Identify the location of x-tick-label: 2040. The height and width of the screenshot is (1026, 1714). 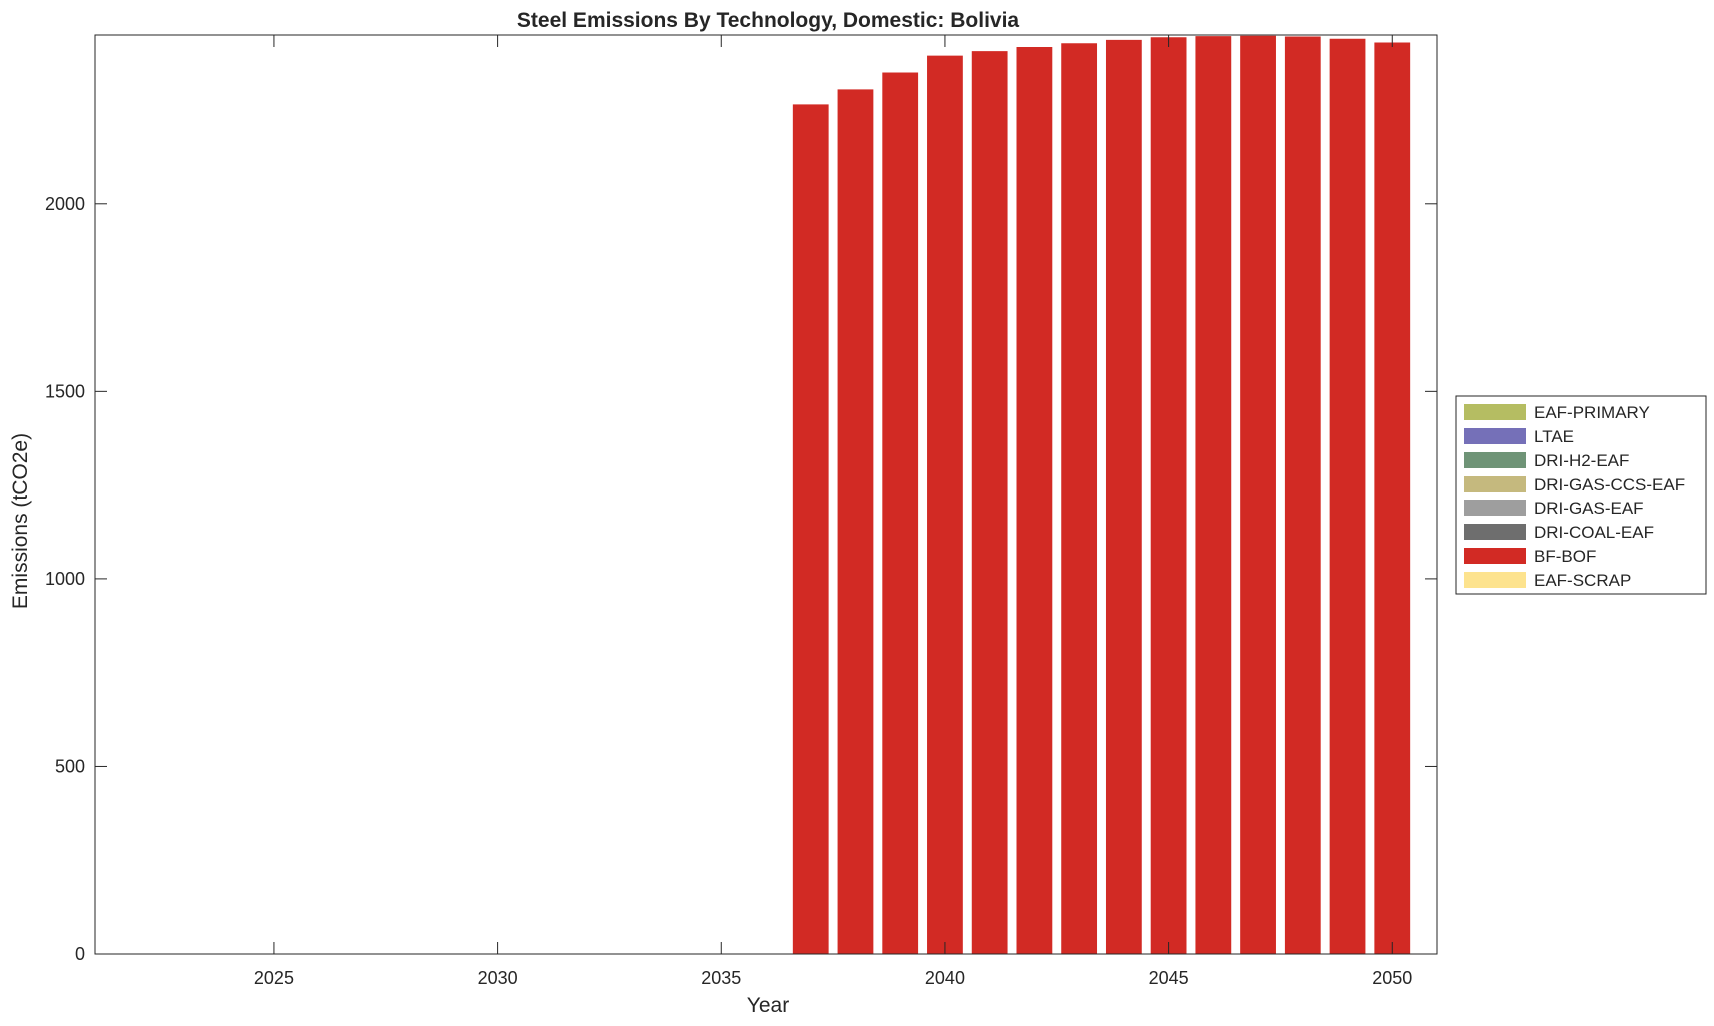
(945, 978).